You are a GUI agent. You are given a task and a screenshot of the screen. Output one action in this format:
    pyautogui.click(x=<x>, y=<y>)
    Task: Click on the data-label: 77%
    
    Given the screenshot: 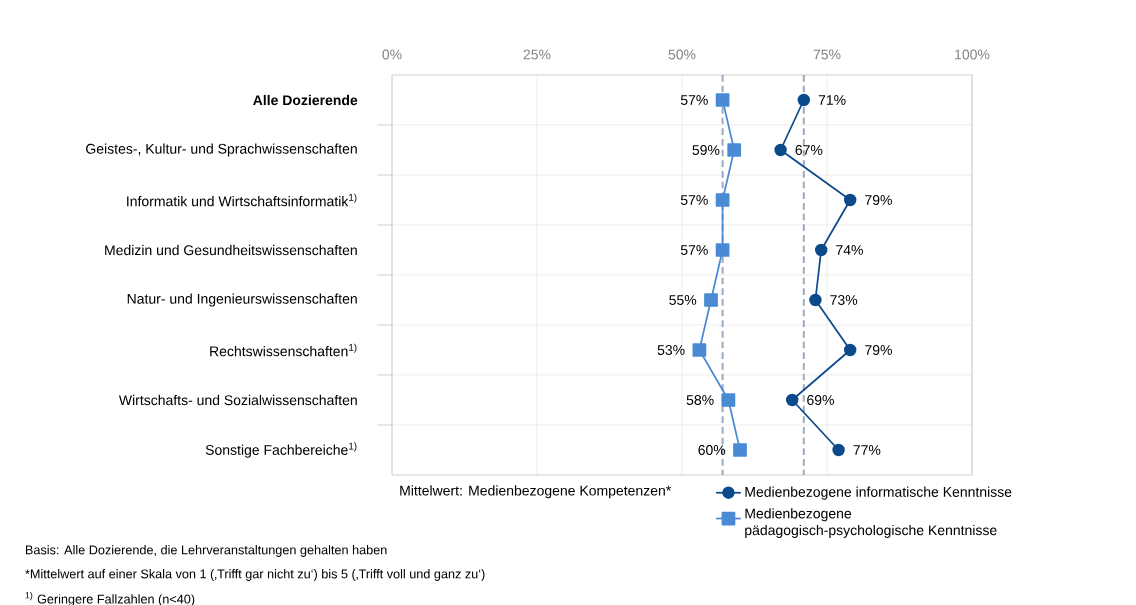 What is the action you would take?
    pyautogui.click(x=867, y=450)
    